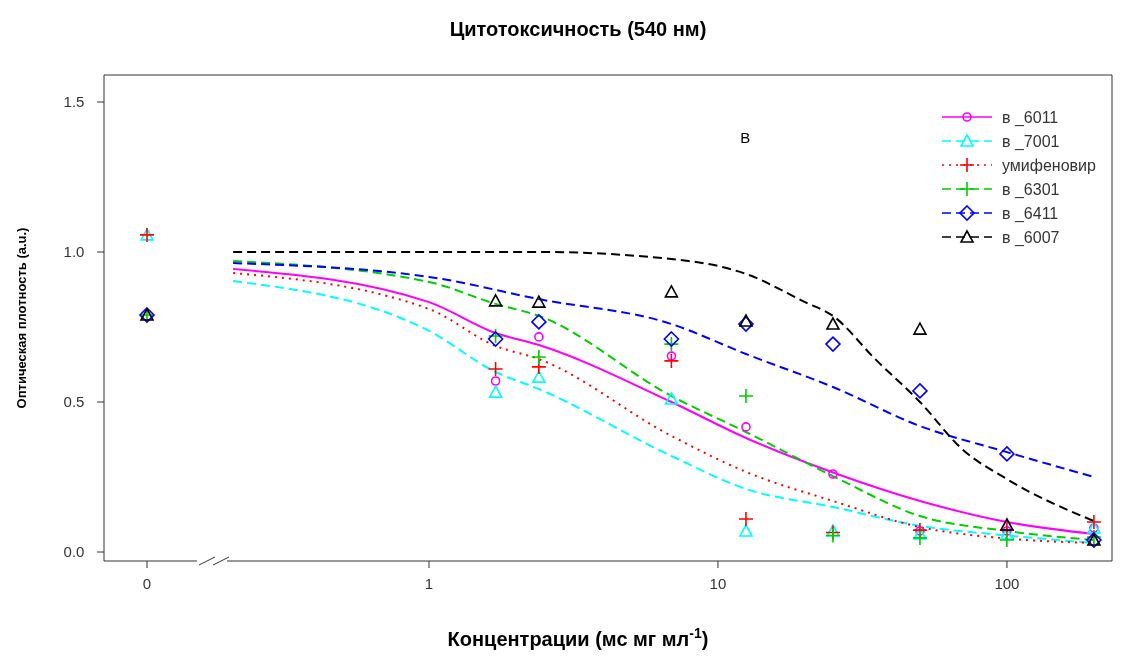 The height and width of the screenshot is (659, 1129). What do you see at coordinates (429, 583) in the screenshot?
I see `x-tick-label: 1` at bounding box center [429, 583].